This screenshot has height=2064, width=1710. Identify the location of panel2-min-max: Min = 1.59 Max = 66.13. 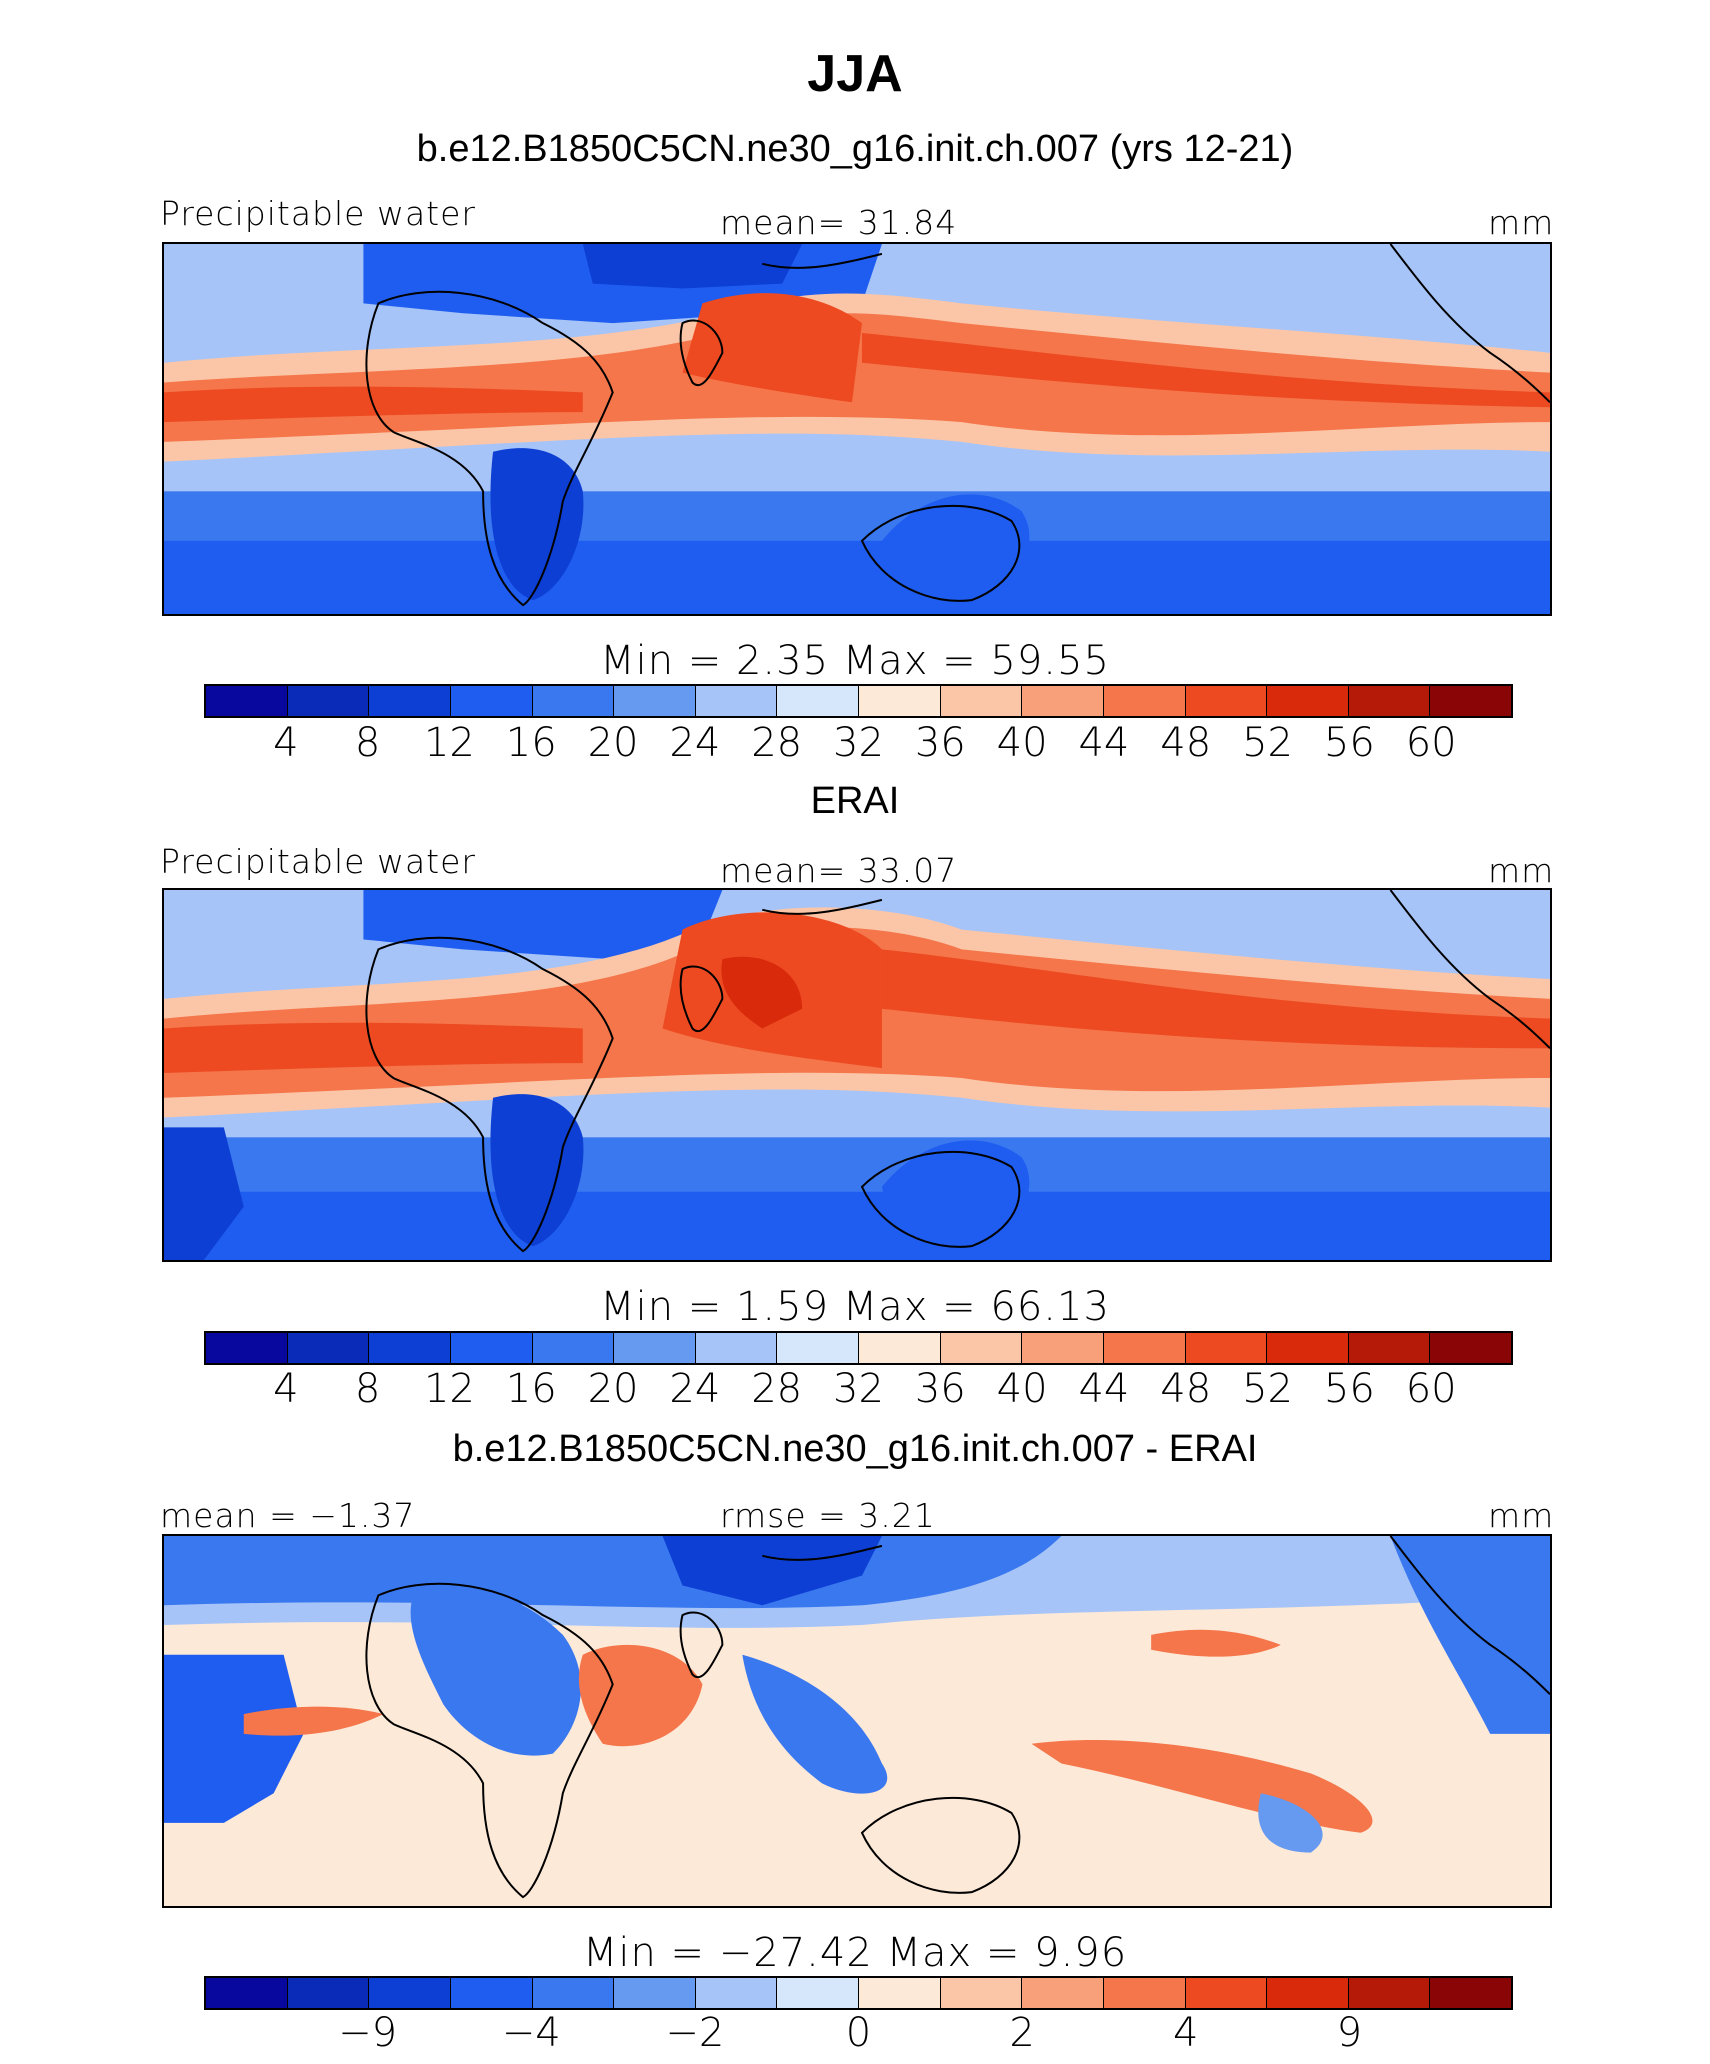
(855, 1307).